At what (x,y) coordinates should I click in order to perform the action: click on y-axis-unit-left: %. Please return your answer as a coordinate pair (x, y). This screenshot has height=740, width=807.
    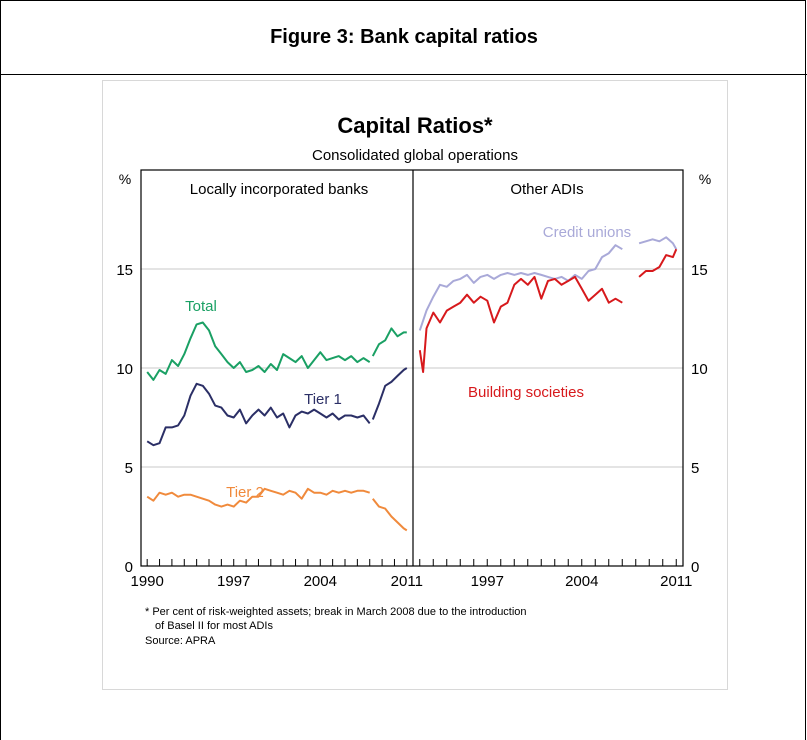
    Looking at the image, I should click on (125, 179).